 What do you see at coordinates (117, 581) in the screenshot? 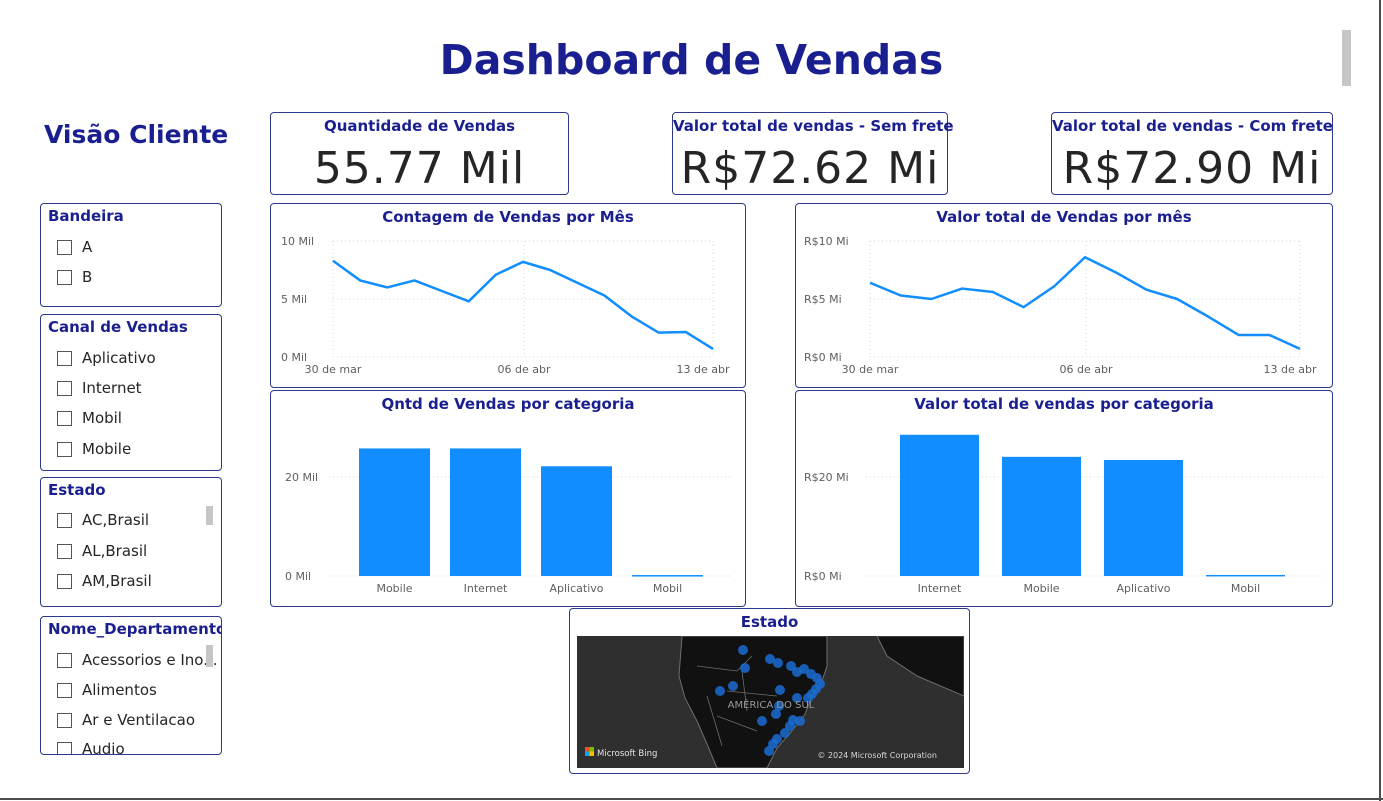
I see `option-label: AM,Brasil` at bounding box center [117, 581].